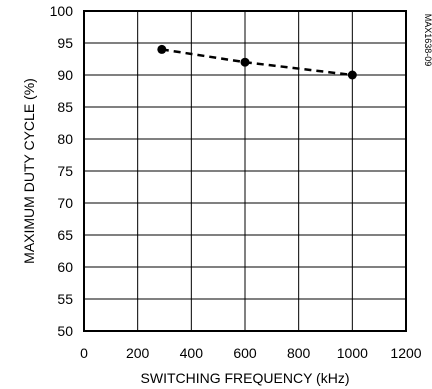 The height and width of the screenshot is (389, 432). What do you see at coordinates (65, 171) in the screenshot?
I see `y-tick-label: 75` at bounding box center [65, 171].